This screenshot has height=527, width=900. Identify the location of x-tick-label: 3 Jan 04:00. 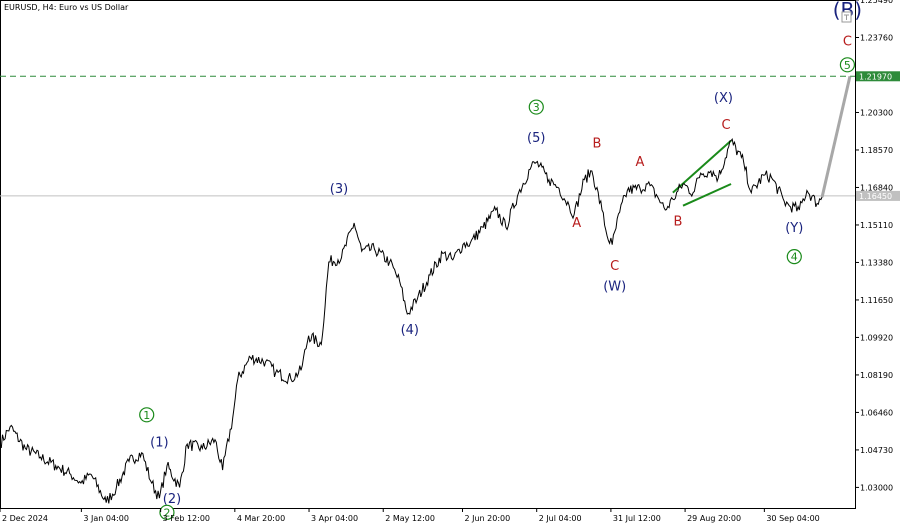
(106, 518).